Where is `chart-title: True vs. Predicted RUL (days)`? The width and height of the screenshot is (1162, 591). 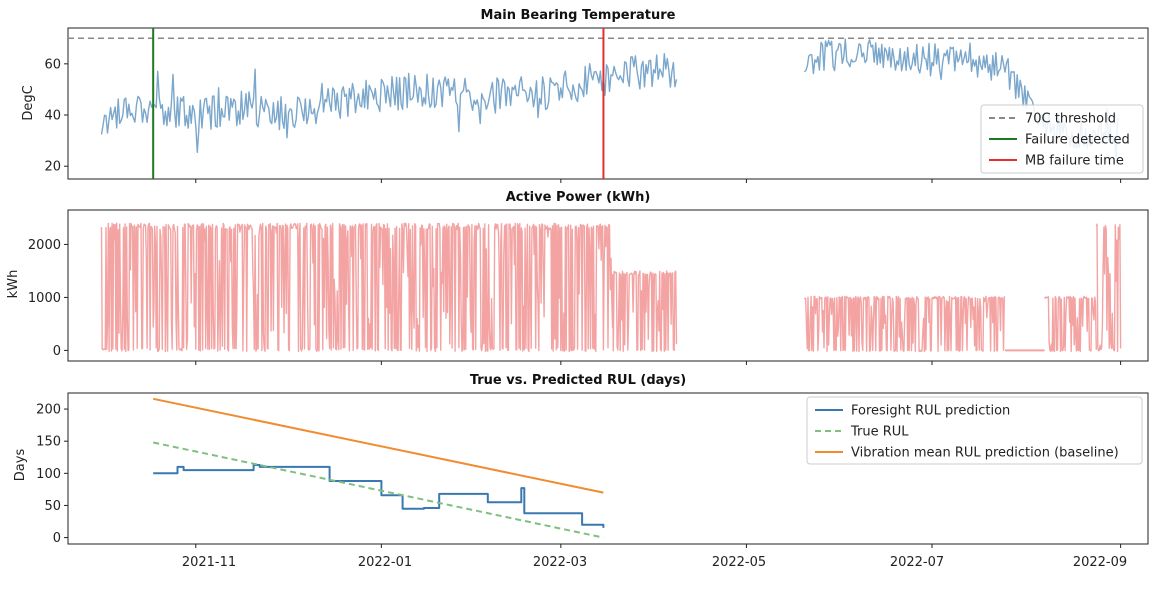
chart-title: True vs. Predicted RUL (days) is located at coordinates (578, 380).